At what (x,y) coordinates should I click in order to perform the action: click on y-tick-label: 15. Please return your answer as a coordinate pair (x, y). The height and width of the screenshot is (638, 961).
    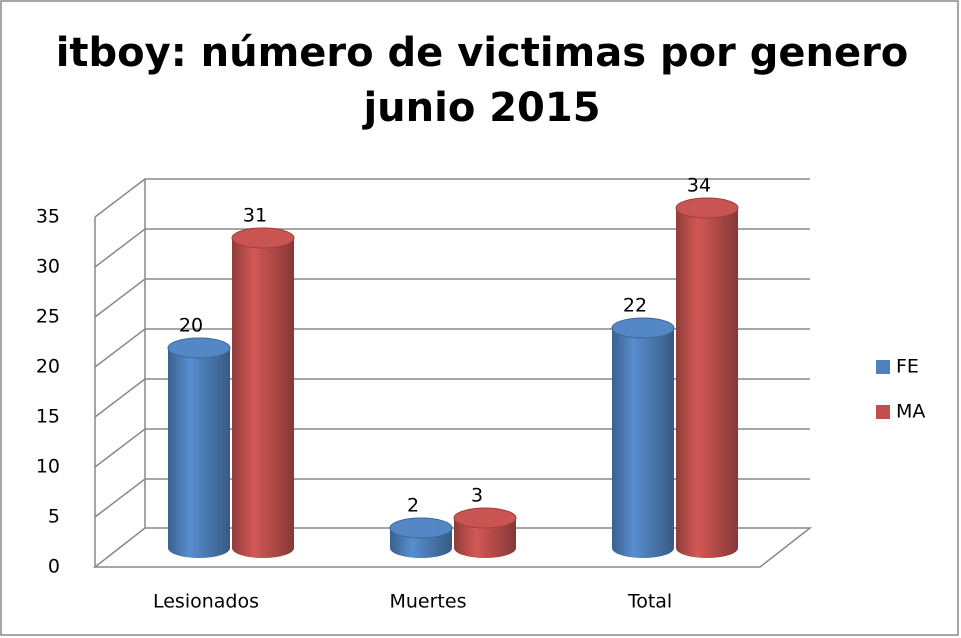
    Looking at the image, I should click on (48, 417).